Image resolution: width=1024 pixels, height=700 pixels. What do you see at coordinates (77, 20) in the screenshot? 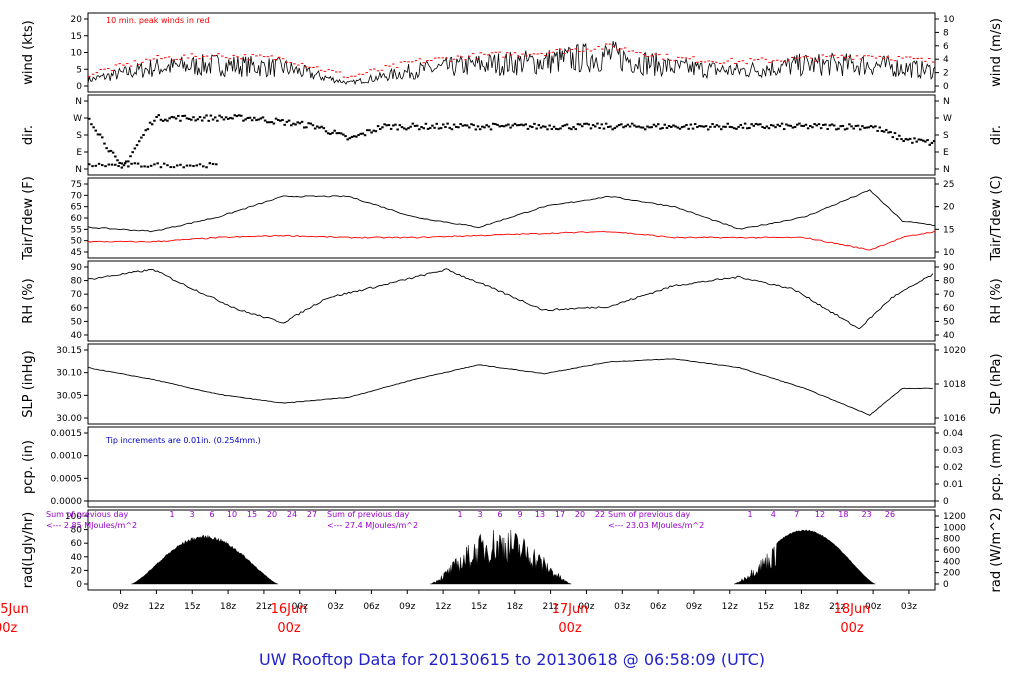
I see `tick-label-left: 20` at bounding box center [77, 20].